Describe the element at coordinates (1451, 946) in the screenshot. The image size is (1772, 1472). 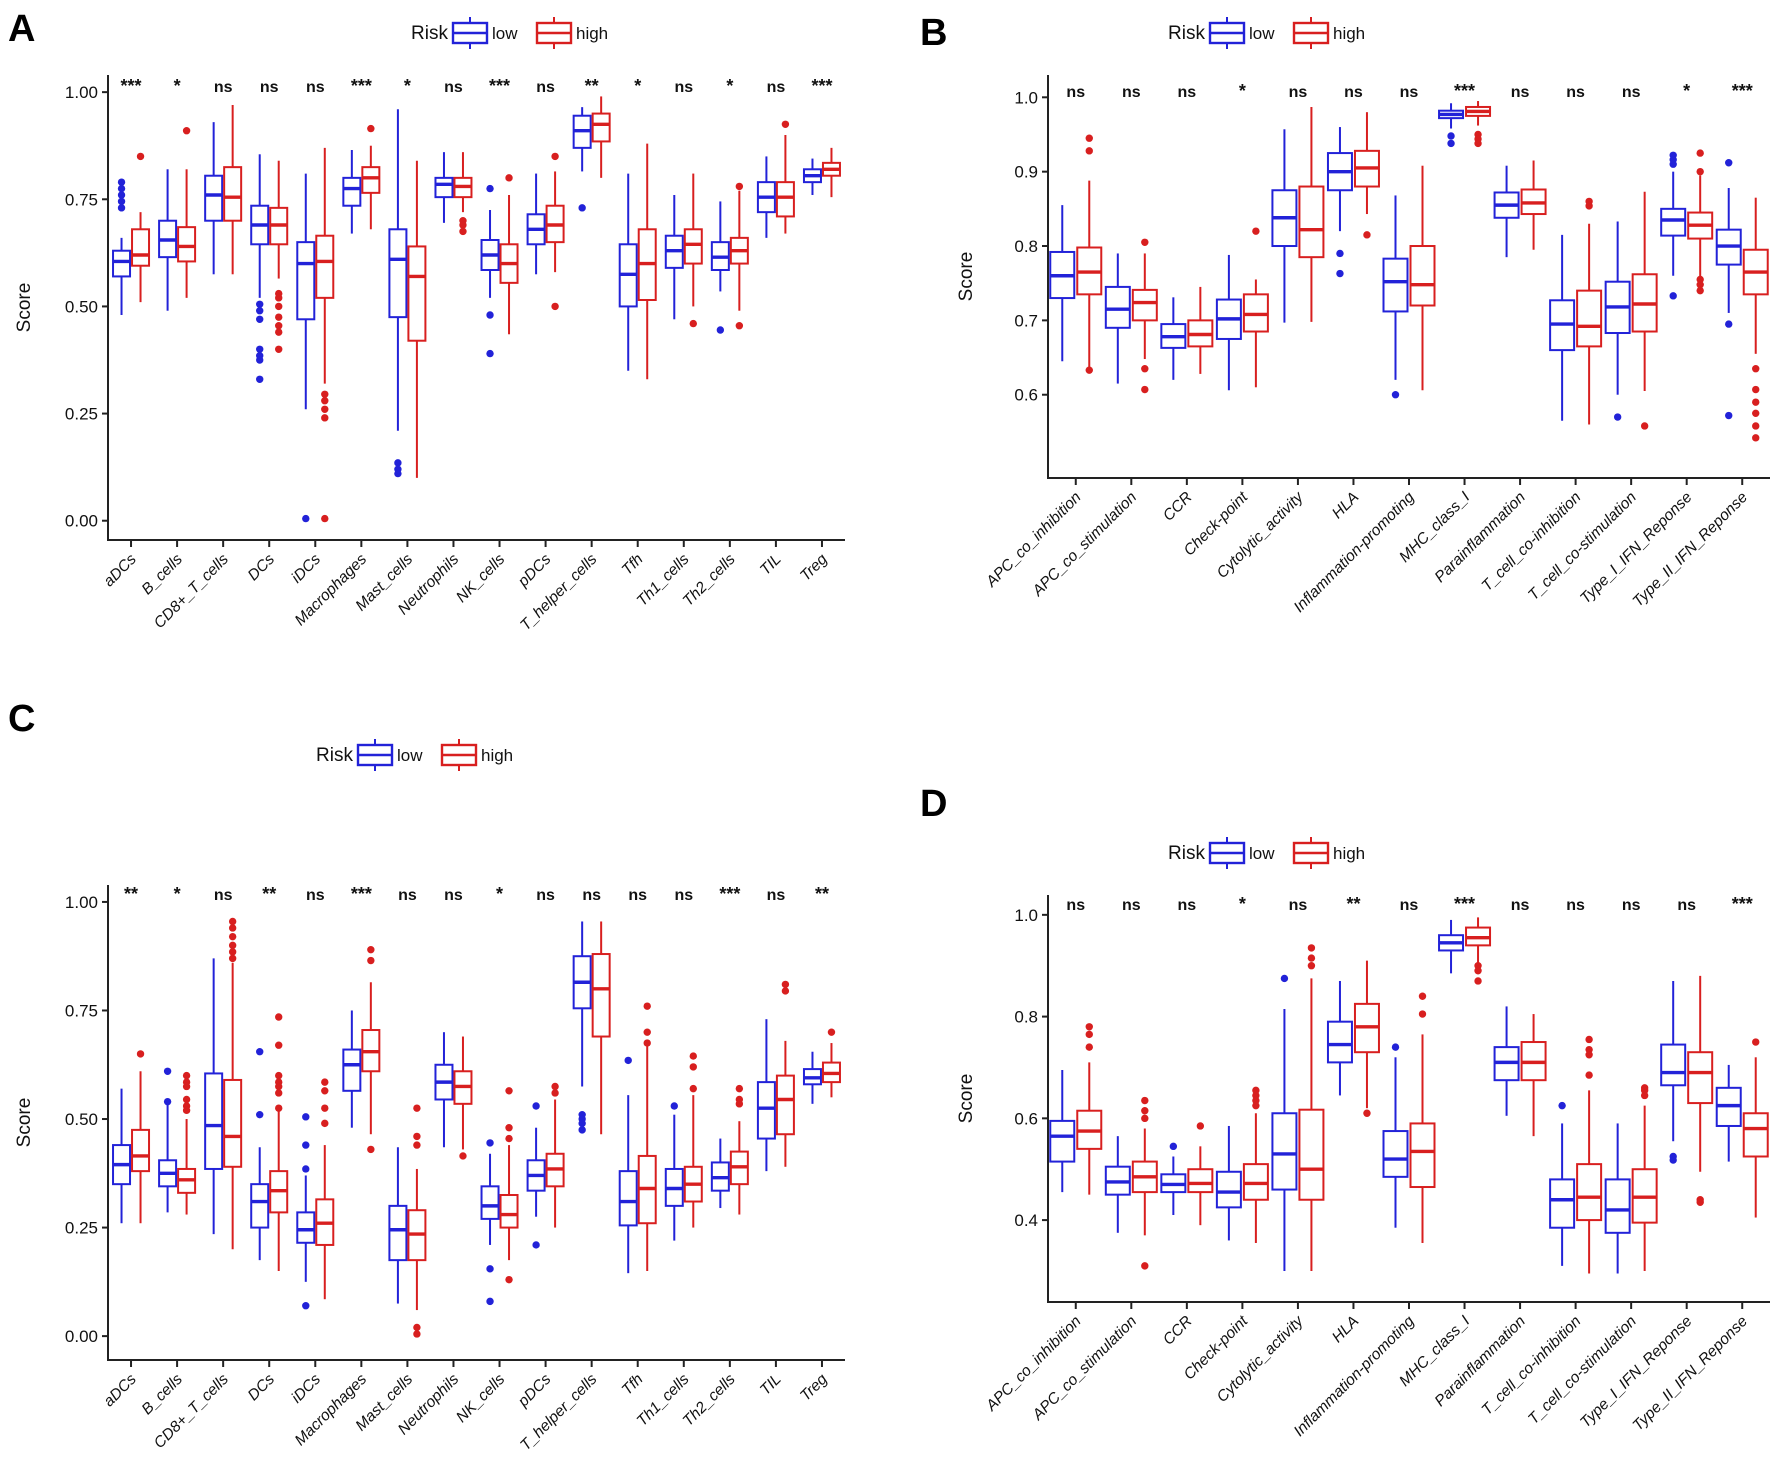
I see `box-low-MHC_class_I` at that location.